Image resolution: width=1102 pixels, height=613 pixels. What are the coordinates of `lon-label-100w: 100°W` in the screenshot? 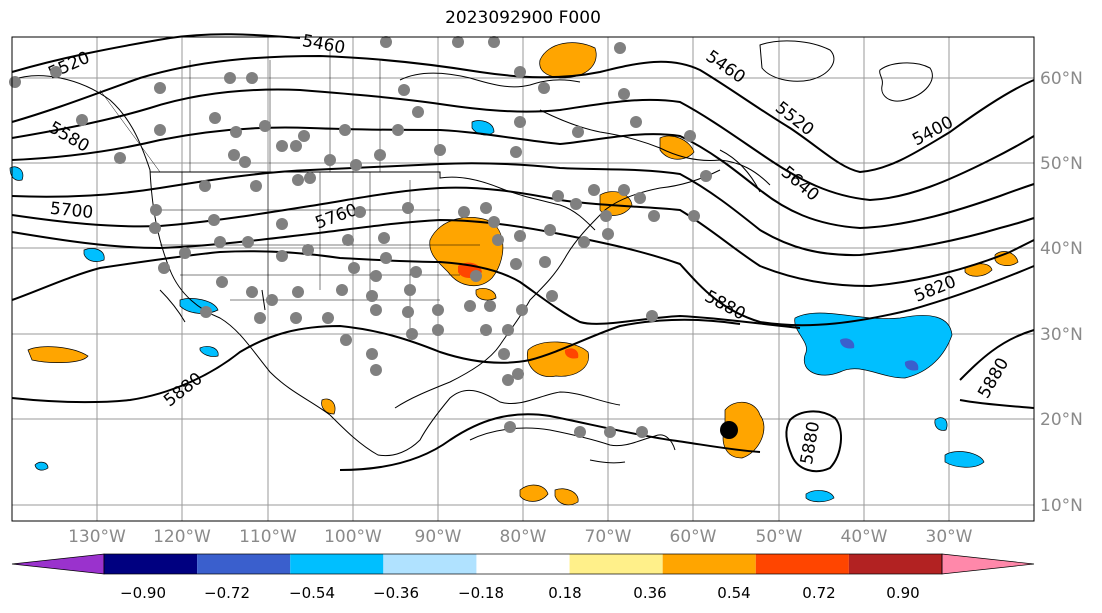 It's located at (353, 537).